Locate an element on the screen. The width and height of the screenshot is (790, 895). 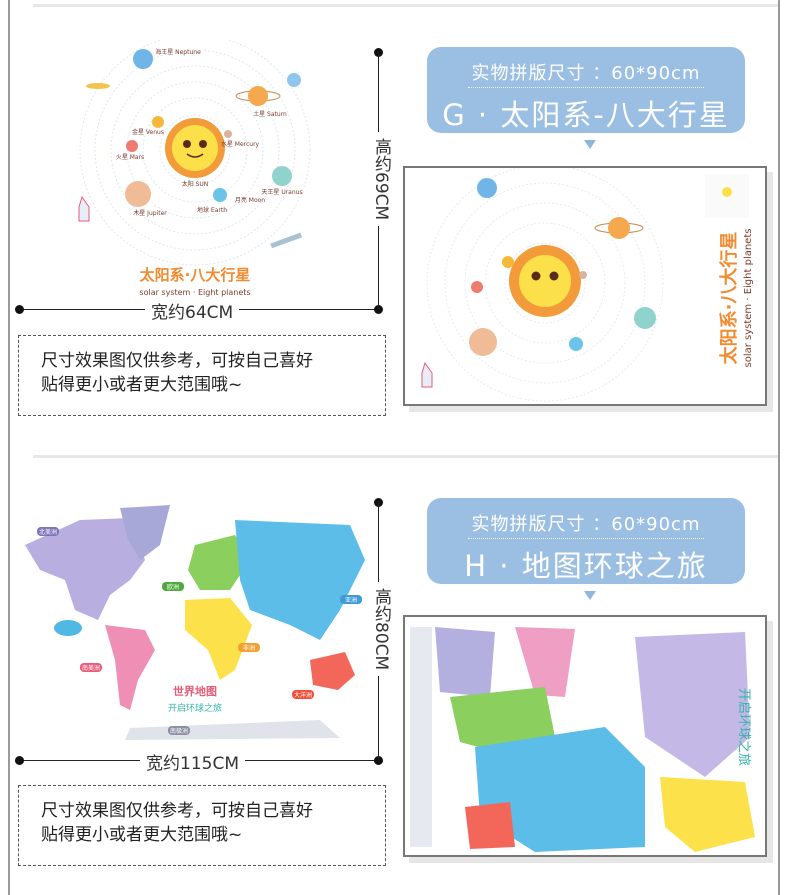
artwork-subtitle: solar system · Eight planets is located at coordinates (194, 292).